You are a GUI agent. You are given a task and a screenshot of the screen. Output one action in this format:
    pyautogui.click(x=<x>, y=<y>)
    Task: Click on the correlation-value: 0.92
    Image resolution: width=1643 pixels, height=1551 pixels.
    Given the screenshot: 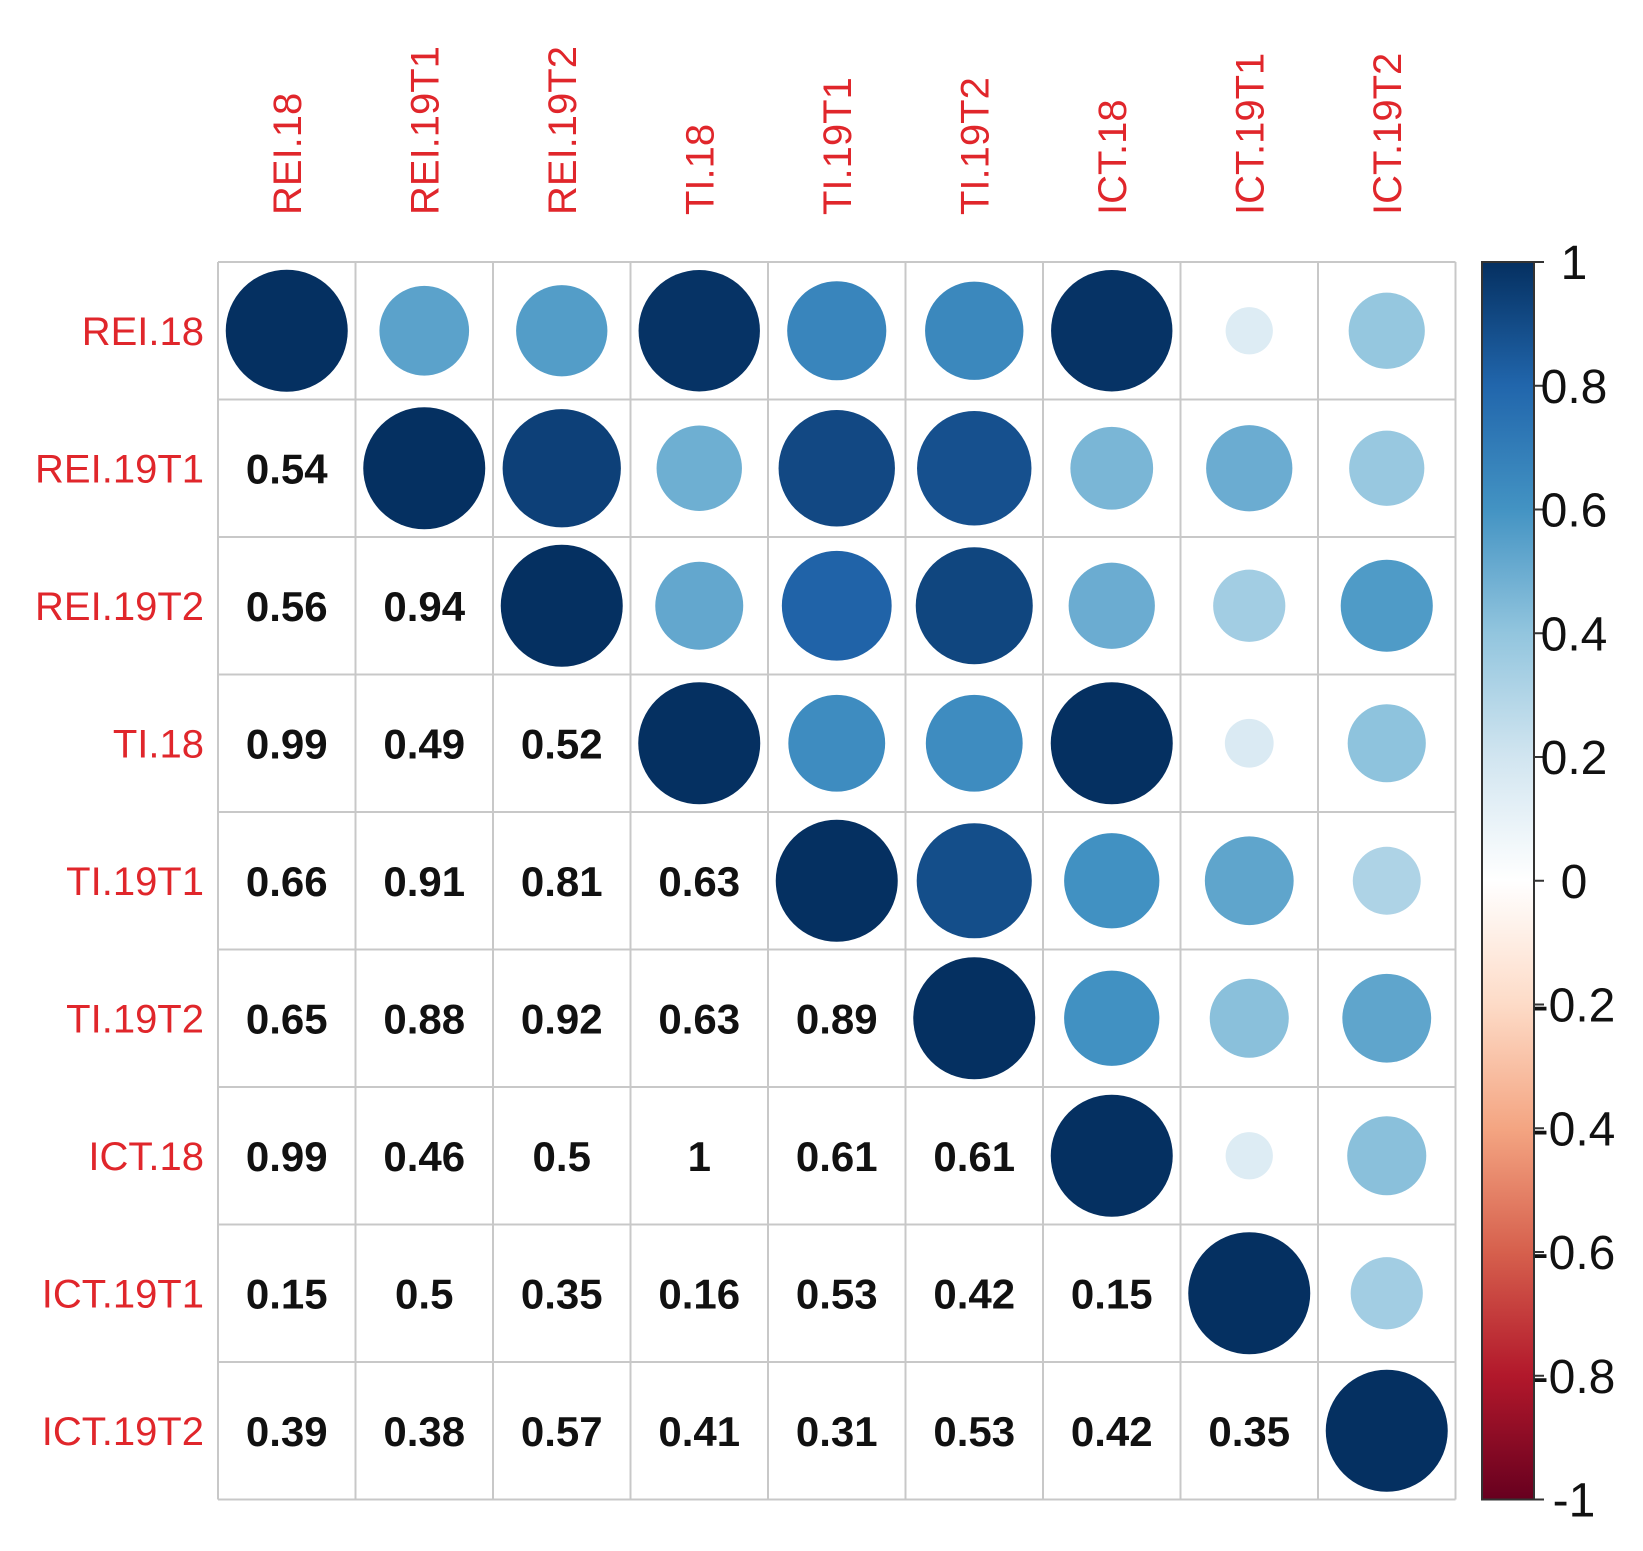 What is the action you would take?
    pyautogui.click(x=562, y=1018)
    